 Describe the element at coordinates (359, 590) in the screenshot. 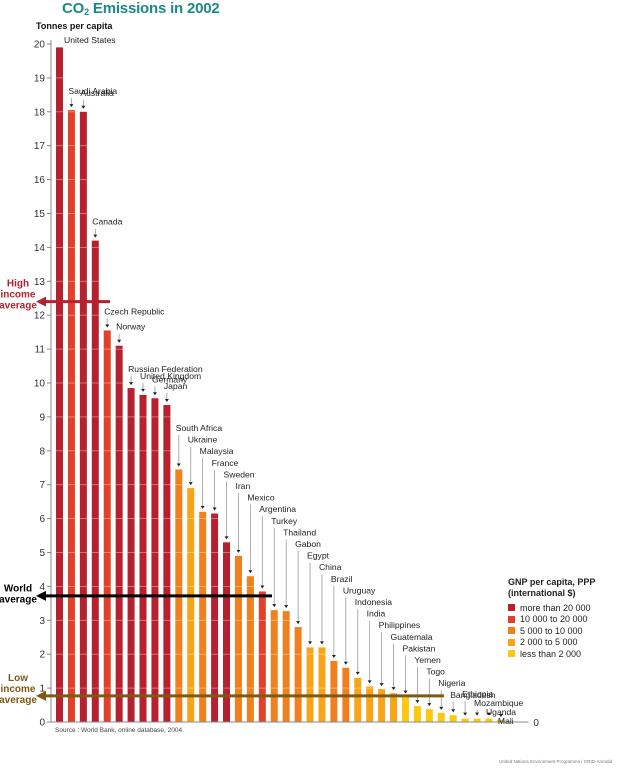

I see `country-label: Uruguay` at that location.